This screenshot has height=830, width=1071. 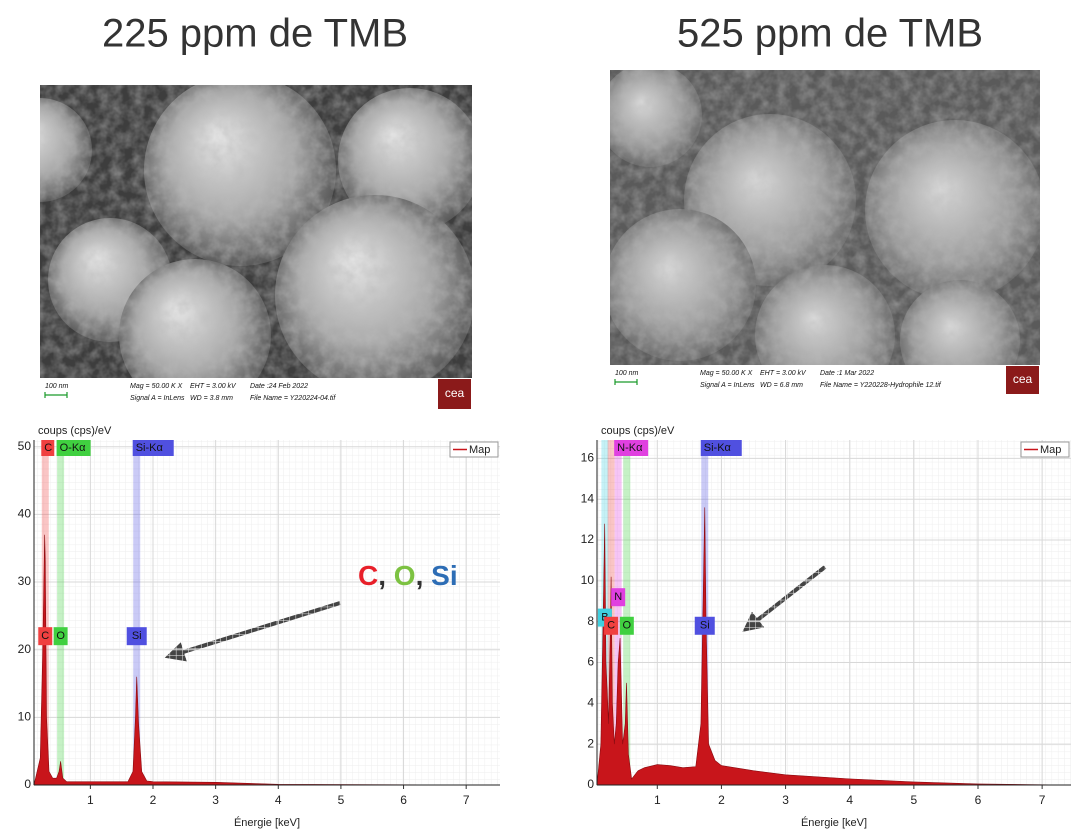 What do you see at coordinates (781, 385) in the screenshot?
I see `info-text: WD = 6.8 mm` at bounding box center [781, 385].